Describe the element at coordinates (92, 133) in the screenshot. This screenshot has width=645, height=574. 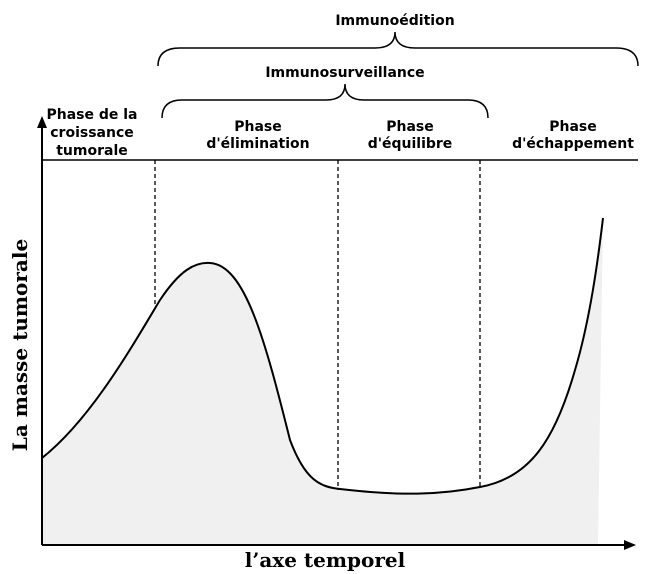
I see `phase-label: croissance` at that location.